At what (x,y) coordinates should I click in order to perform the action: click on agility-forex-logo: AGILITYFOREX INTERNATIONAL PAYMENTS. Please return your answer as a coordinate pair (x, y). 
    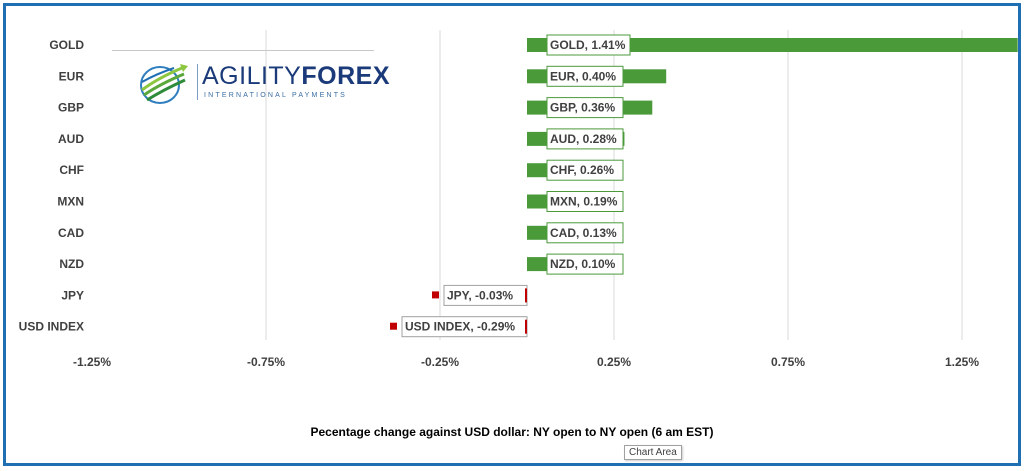
    Looking at the image, I should click on (251, 82).